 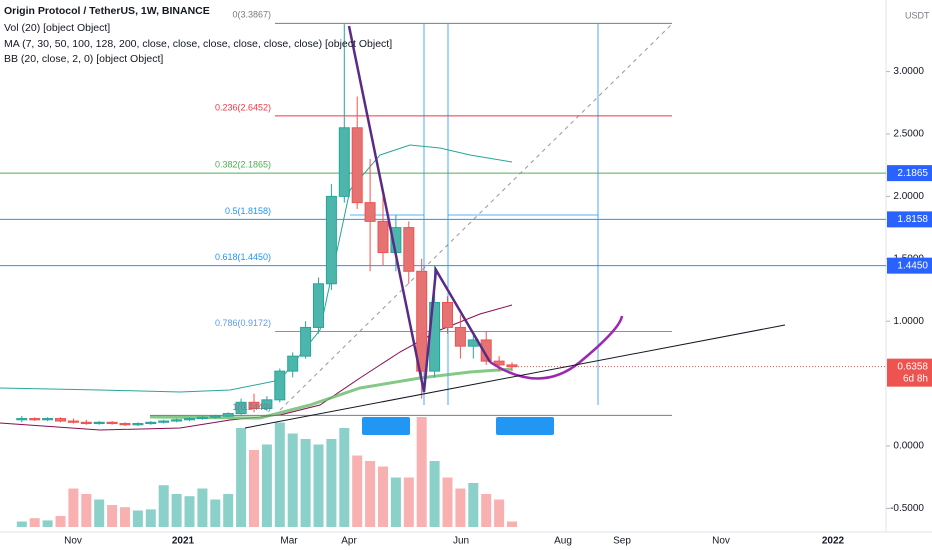 What do you see at coordinates (908, 134) in the screenshot?
I see `y-tick-label: 2.5000` at bounding box center [908, 134].